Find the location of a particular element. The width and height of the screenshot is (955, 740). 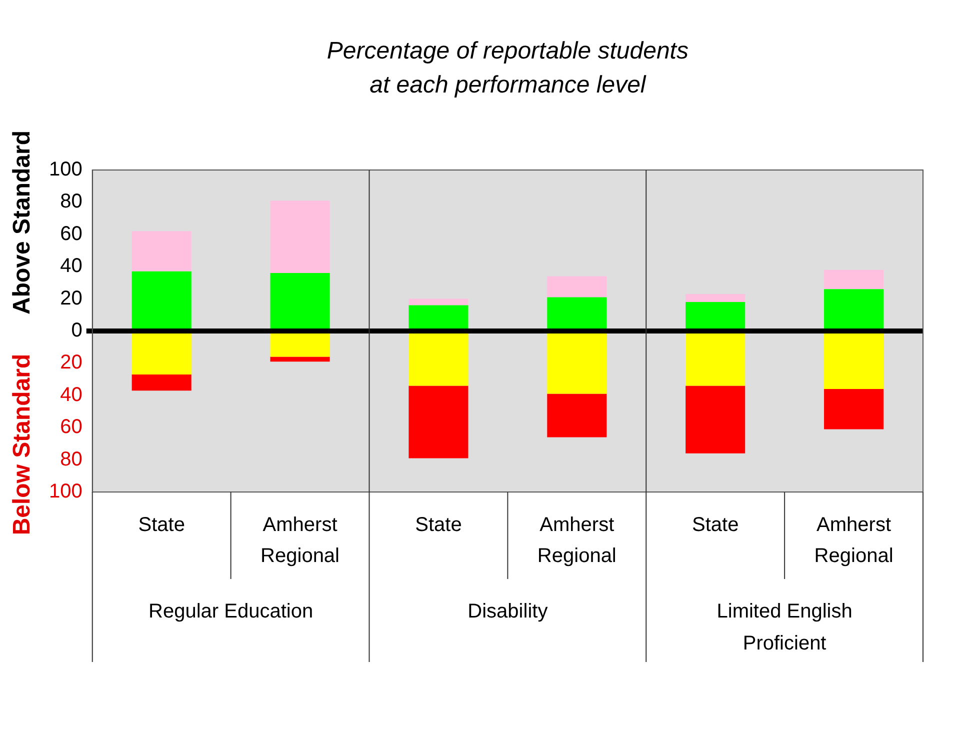

text: Below Standard is located at coordinates (22, 445).